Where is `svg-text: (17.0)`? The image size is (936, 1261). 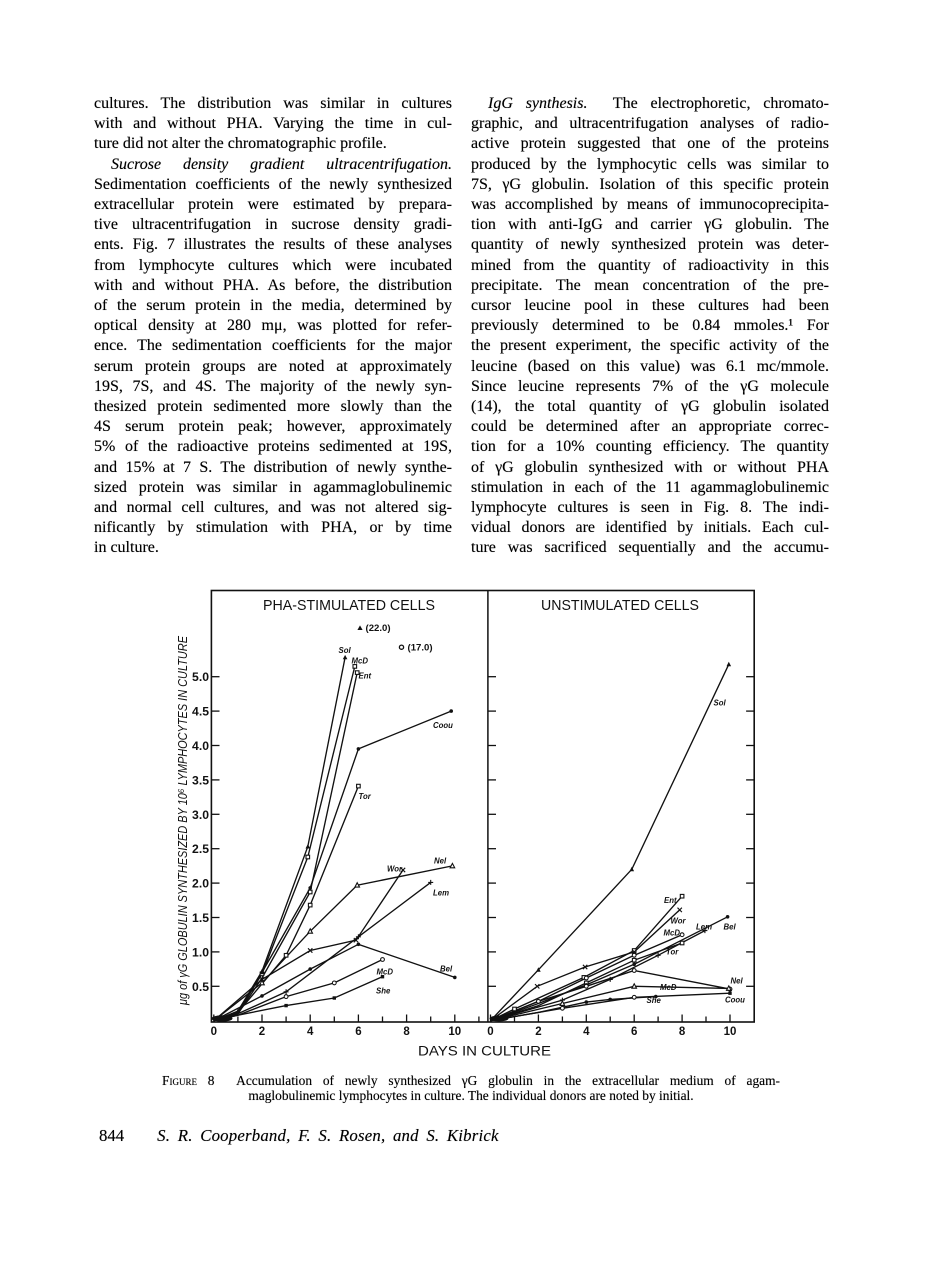
svg-text: (17.0) is located at coordinates (420, 648).